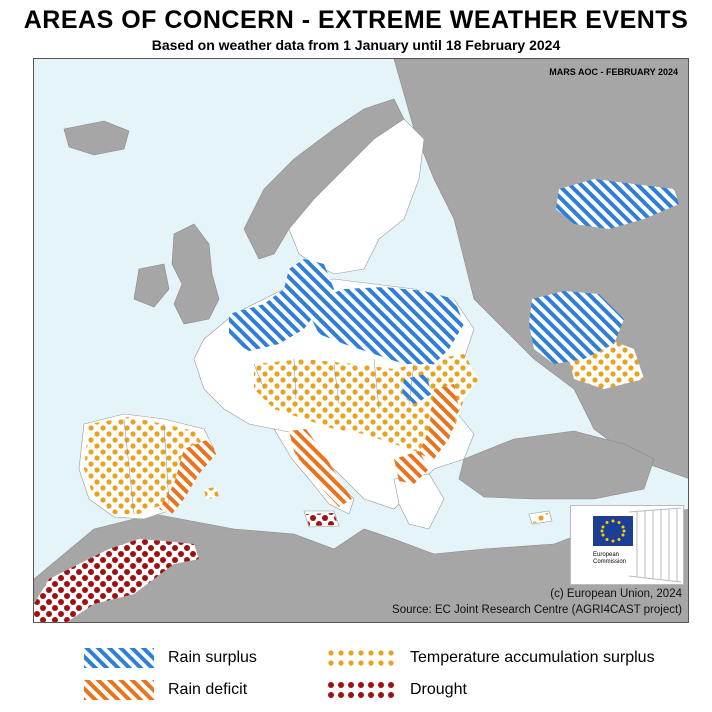  What do you see at coordinates (322, 519) in the screenshot?
I see `drought-region-sicily` at bounding box center [322, 519].